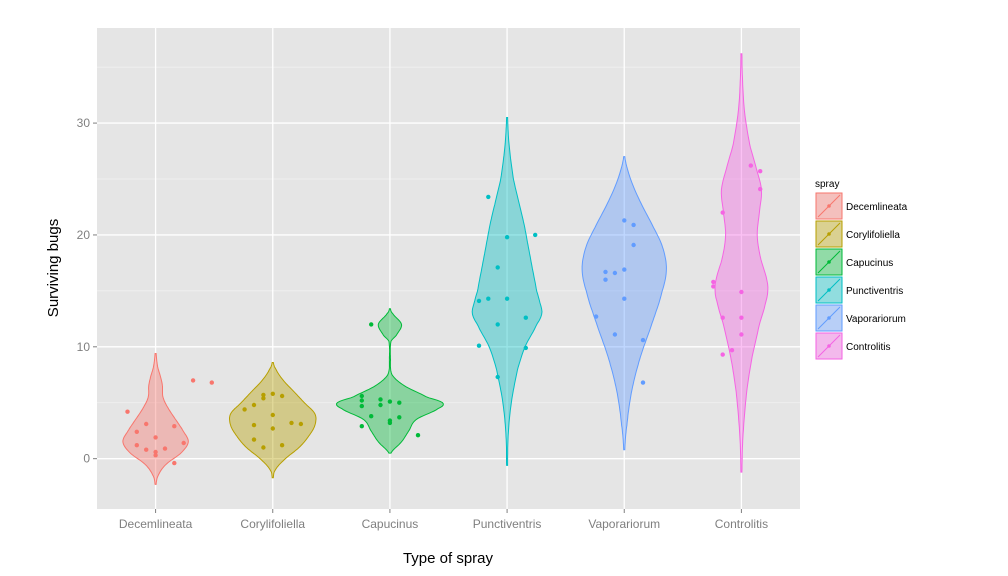 This screenshot has height=576, width=1008. Describe the element at coordinates (874, 291) in the screenshot. I see `legend-label: Punctiventris` at that location.